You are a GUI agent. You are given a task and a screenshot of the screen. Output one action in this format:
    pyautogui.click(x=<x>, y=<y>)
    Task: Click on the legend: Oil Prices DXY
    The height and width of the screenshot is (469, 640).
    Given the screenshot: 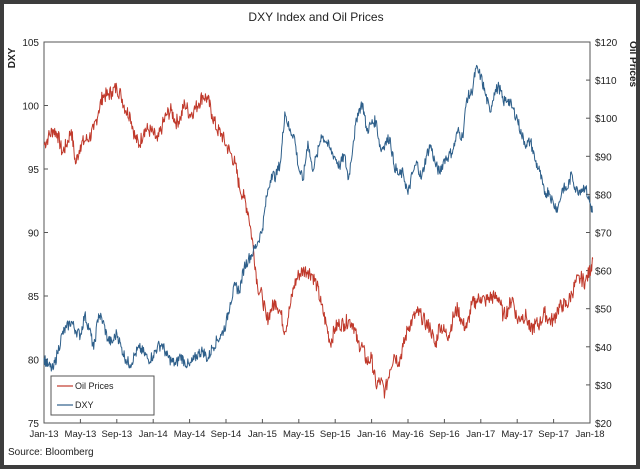 What is the action you would take?
    pyautogui.click(x=102, y=395)
    